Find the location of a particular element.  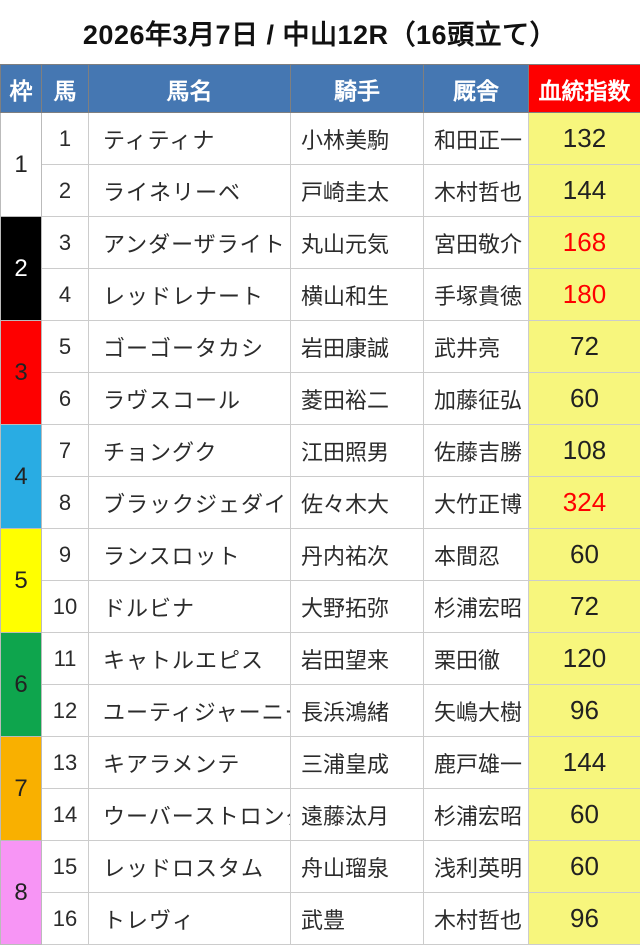

horse-number-cell: 3 is located at coordinates (65, 243).